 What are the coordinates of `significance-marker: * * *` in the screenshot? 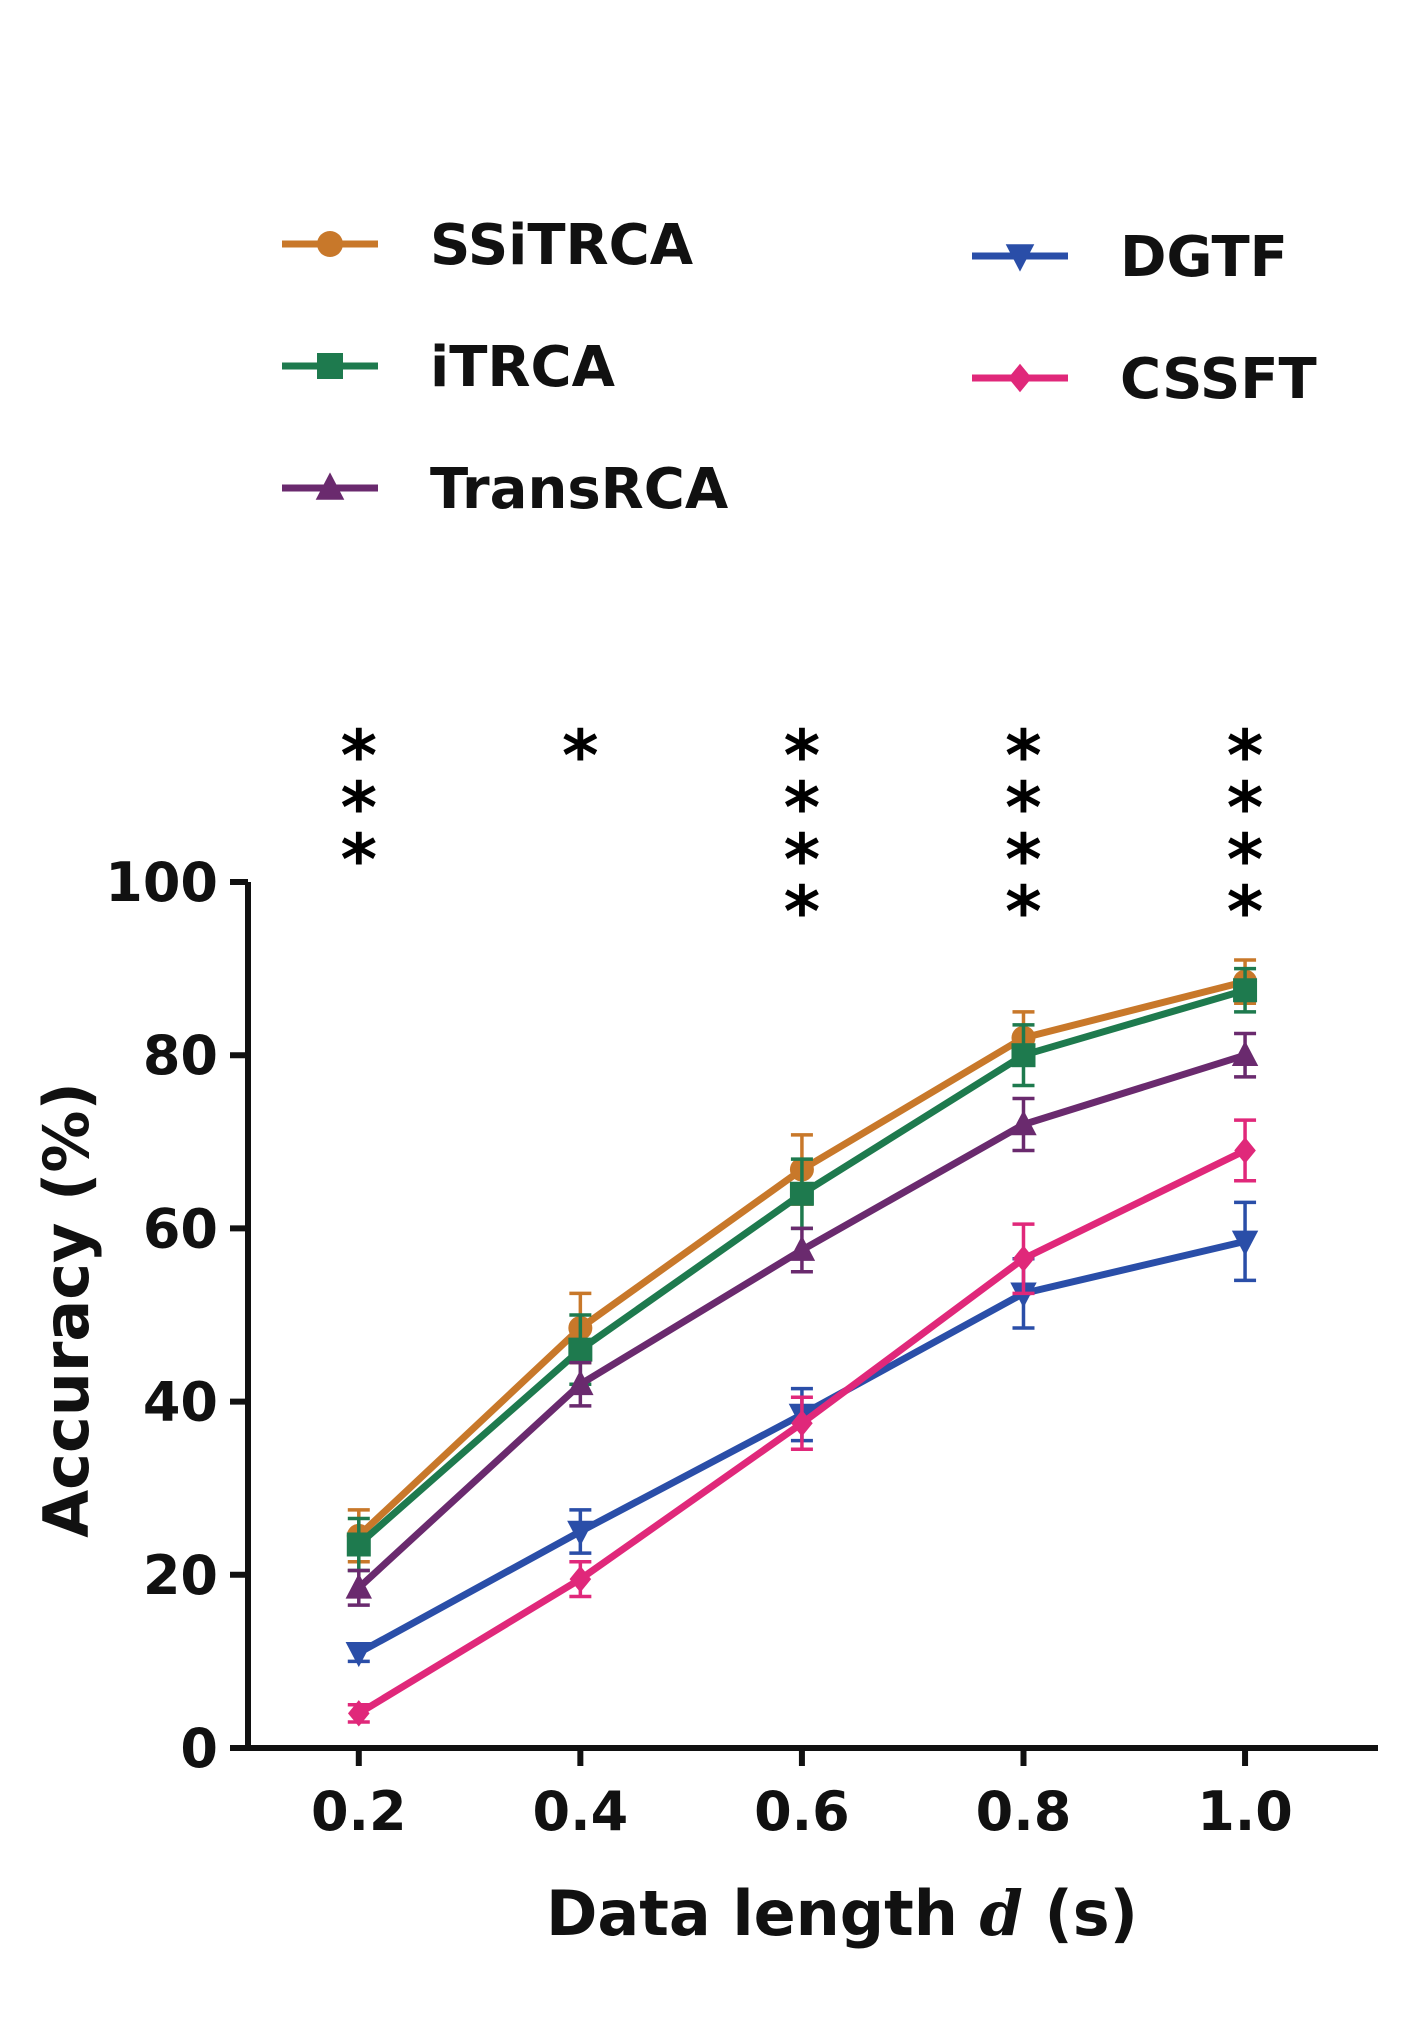 It's located at (358, 808).